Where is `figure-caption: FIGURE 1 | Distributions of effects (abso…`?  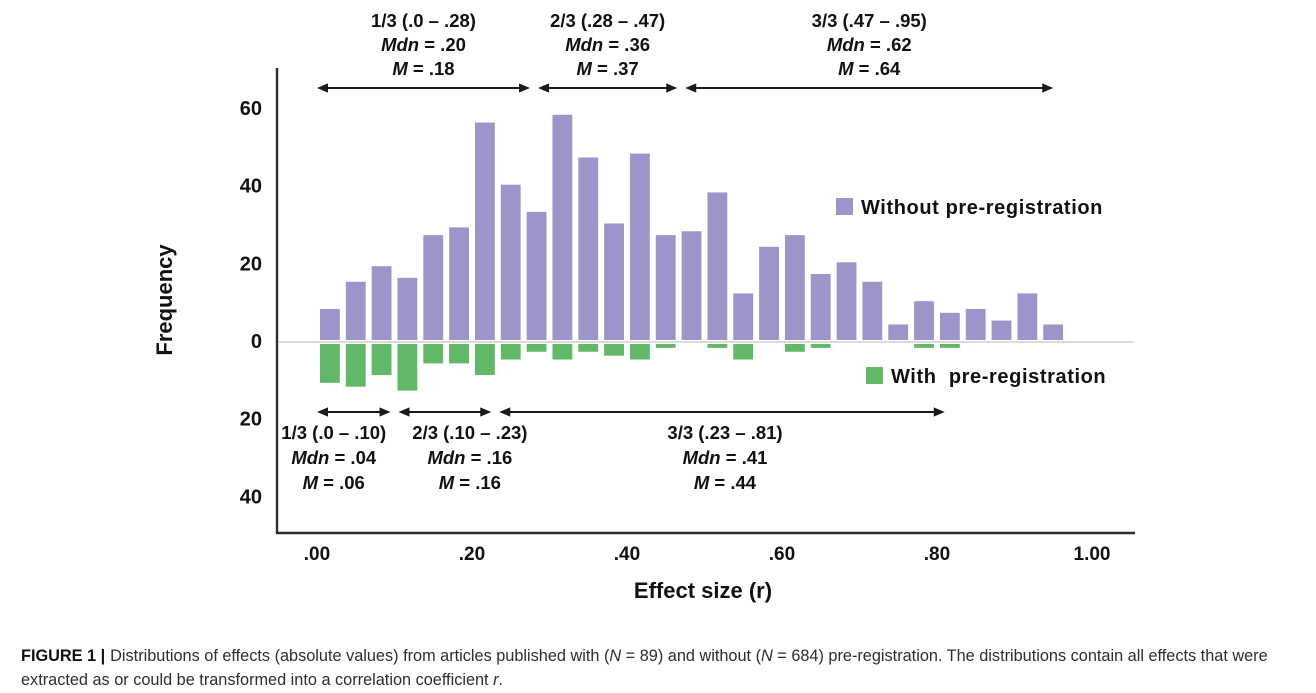 figure-caption: FIGURE 1 | Distributions of effects (abso… is located at coordinates (657, 668).